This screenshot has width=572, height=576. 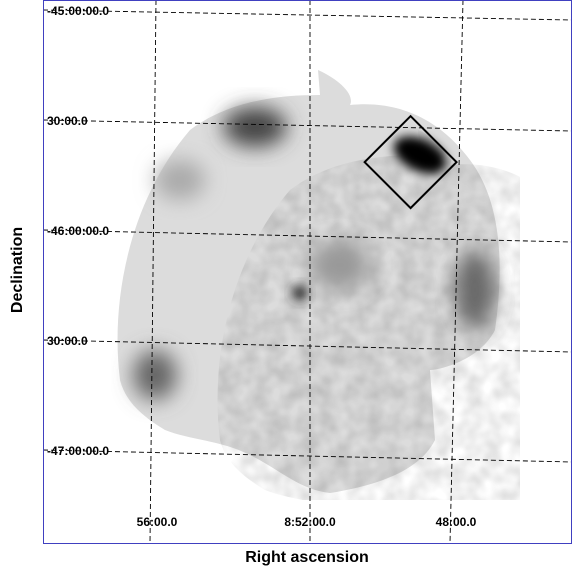 What do you see at coordinates (420, 155) in the screenshot?
I see `bright-source` at bounding box center [420, 155].